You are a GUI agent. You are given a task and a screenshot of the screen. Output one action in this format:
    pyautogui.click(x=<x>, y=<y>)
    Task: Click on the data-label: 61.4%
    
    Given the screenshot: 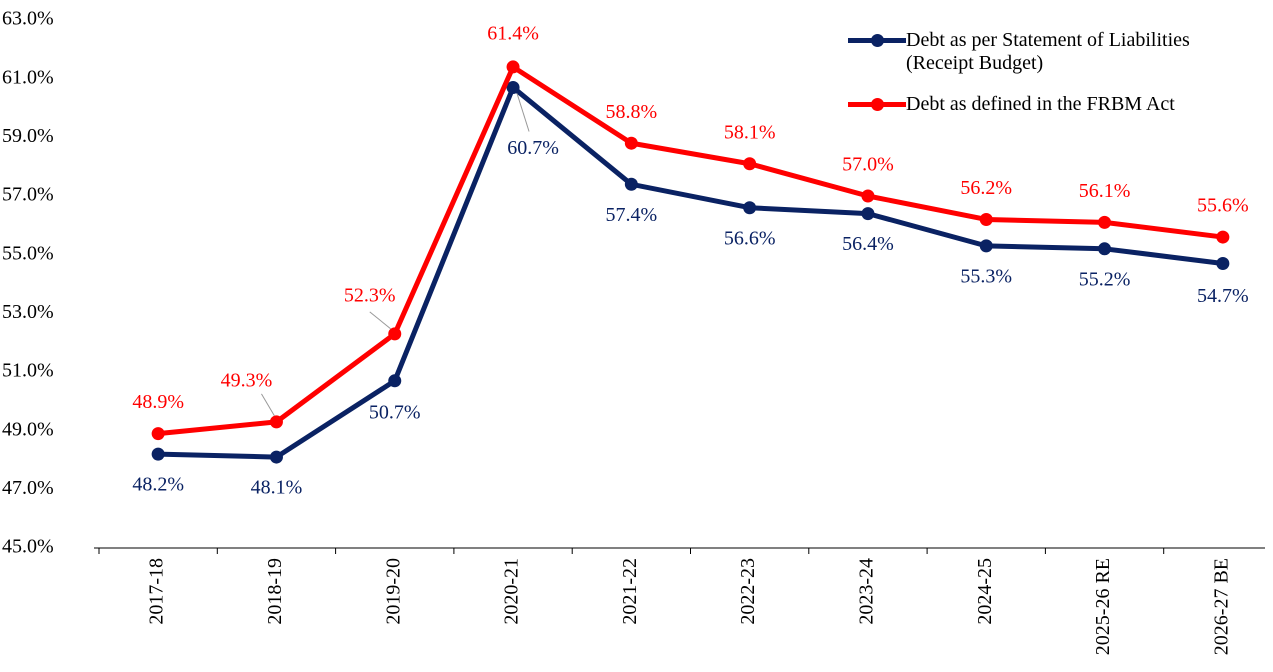 What is the action you would take?
    pyautogui.click(x=513, y=34)
    